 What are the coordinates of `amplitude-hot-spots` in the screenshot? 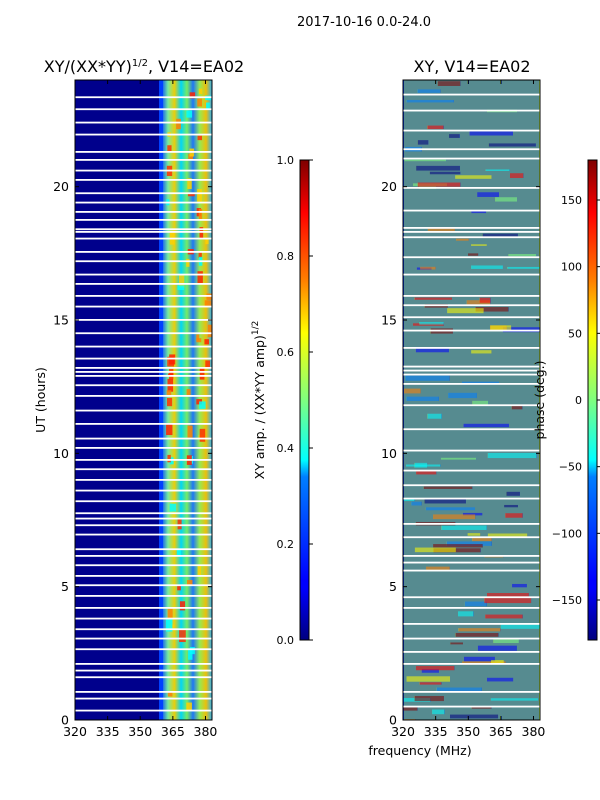 It's located at (189, 400).